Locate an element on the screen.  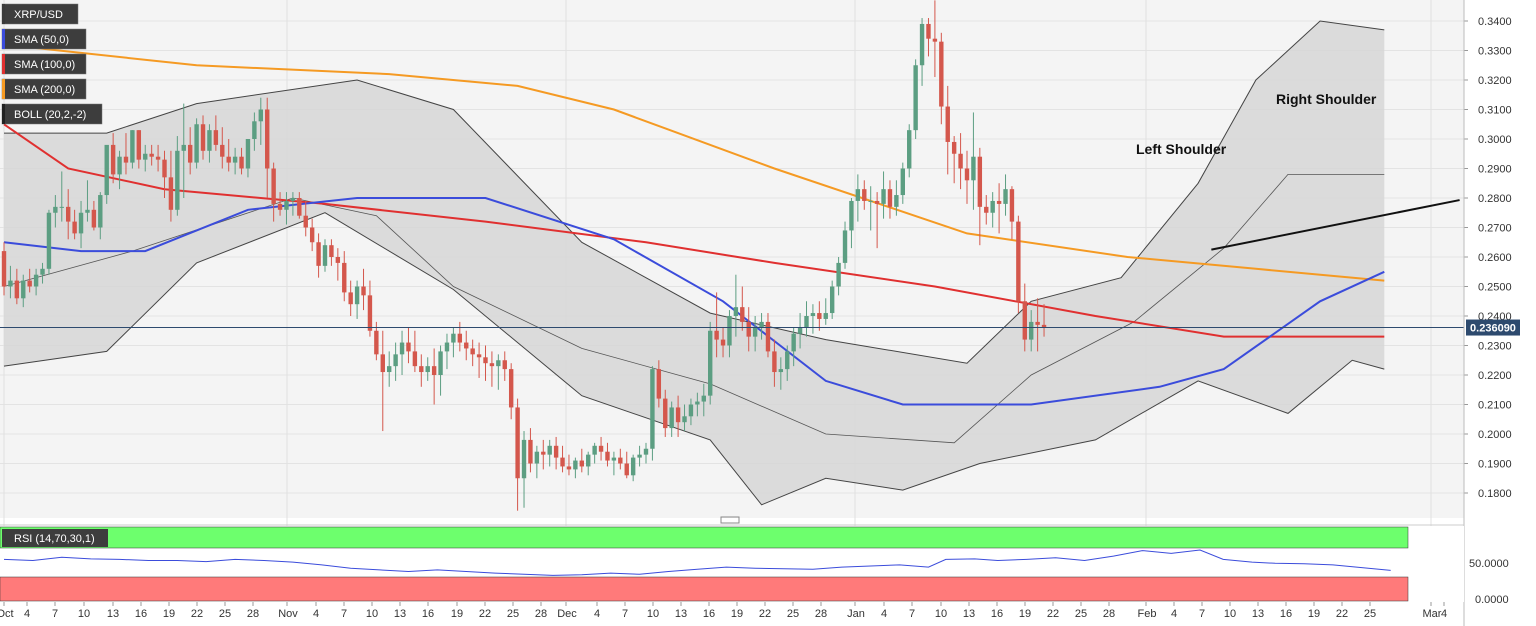
price-tick-label: 0.3200 is located at coordinates (1495, 81).